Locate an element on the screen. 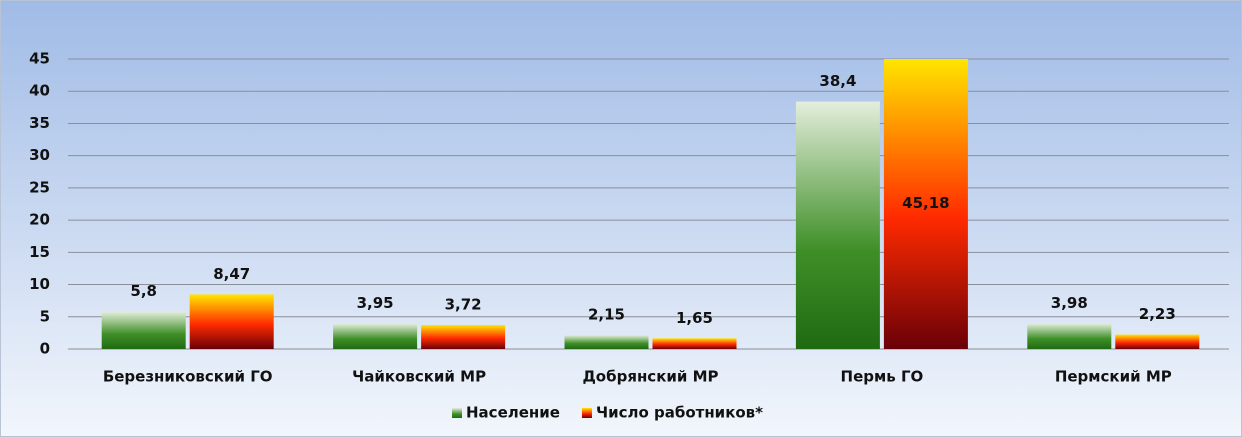 This screenshot has width=1242, height=437. value-label: 2,15 is located at coordinates (606, 315).